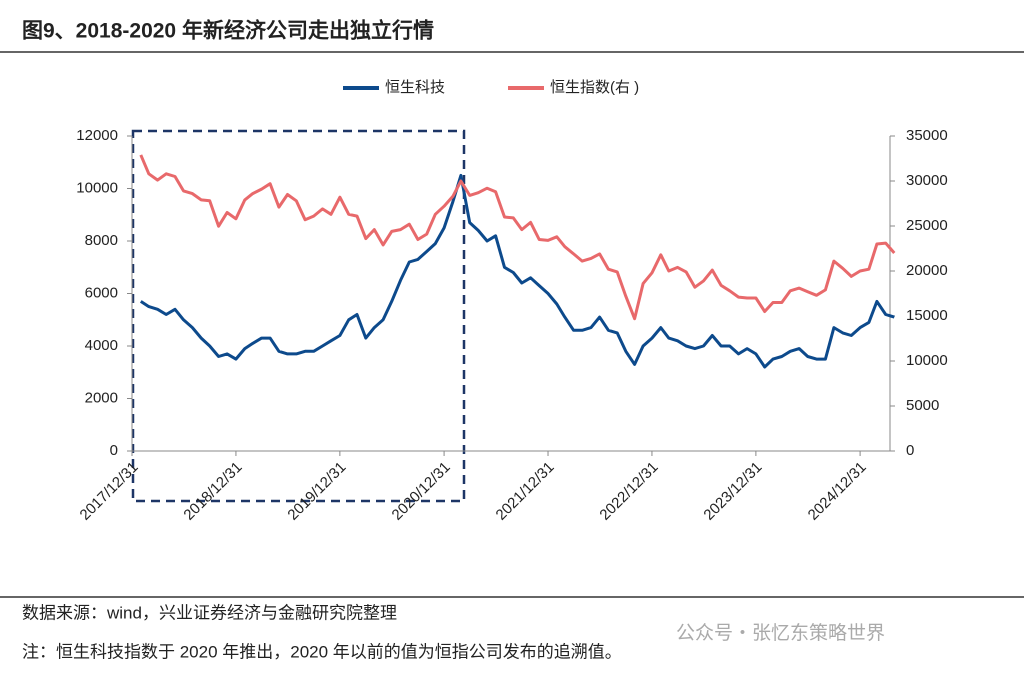 The width and height of the screenshot is (1024, 683). Describe the element at coordinates (922, 405) in the screenshot. I see `y2-tick-label: 5000` at that location.